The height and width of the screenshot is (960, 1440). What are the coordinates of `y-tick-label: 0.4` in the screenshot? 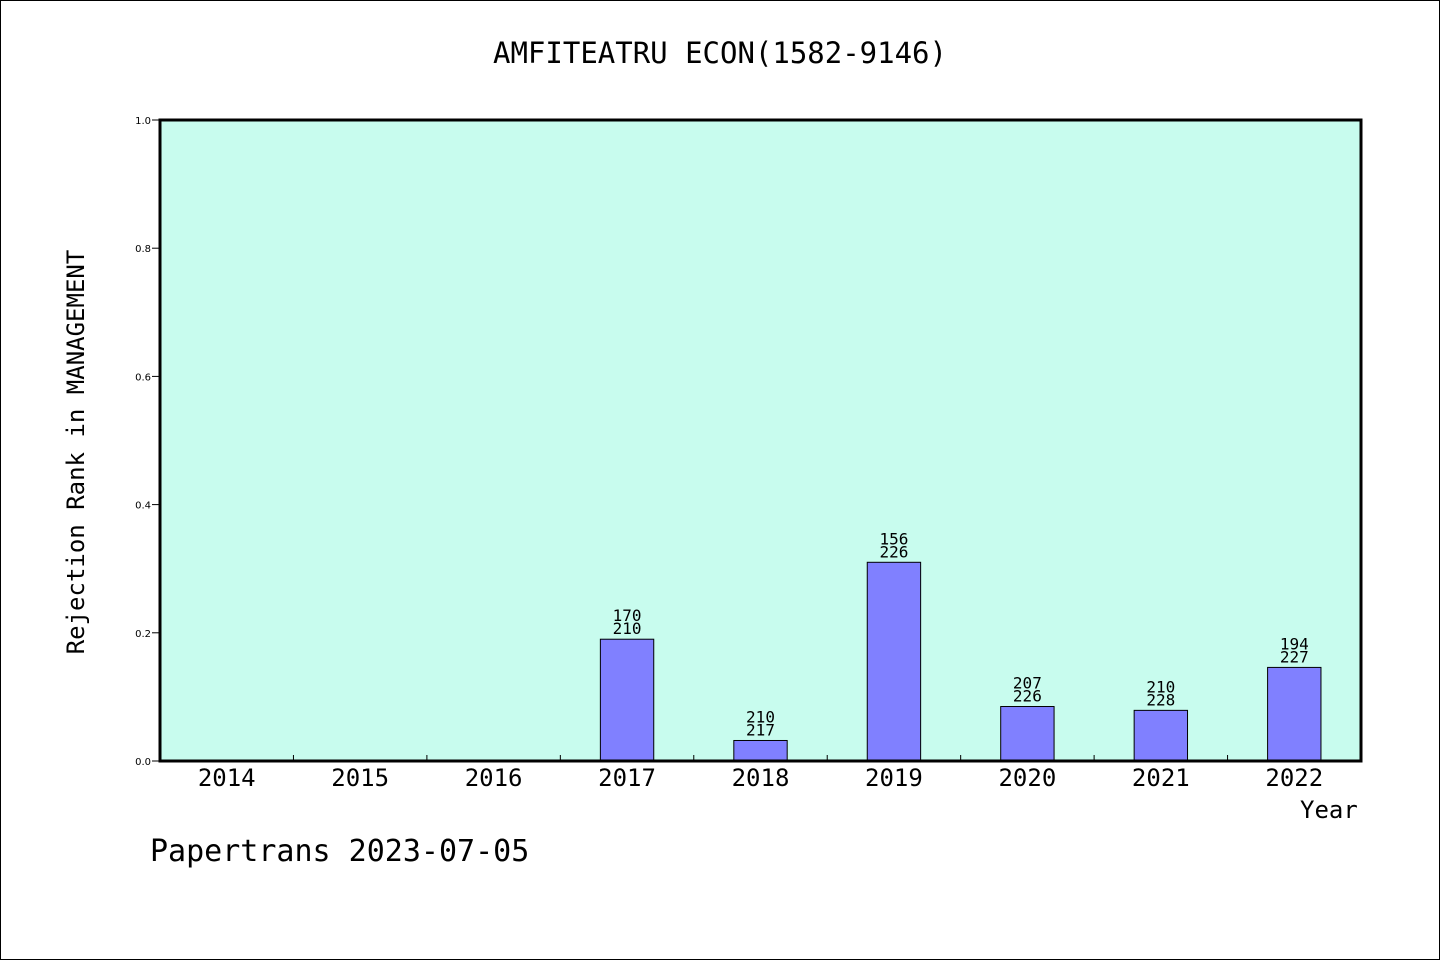 It's located at (143, 506).